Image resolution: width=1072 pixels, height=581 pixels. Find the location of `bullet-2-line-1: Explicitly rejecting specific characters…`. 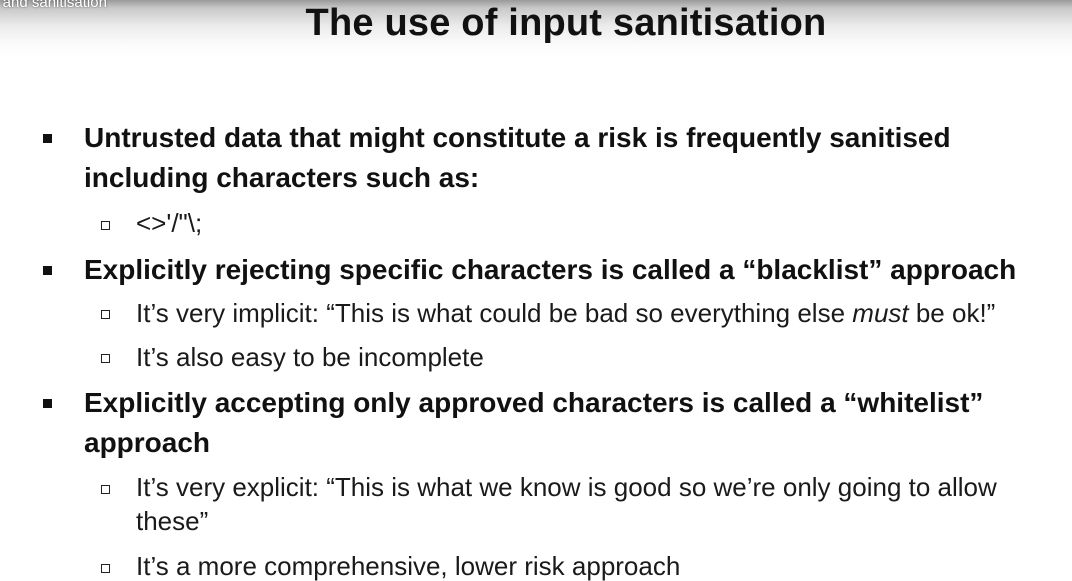

bullet-2-line-1: Explicitly rejecting specific characters… is located at coordinates (550, 269).